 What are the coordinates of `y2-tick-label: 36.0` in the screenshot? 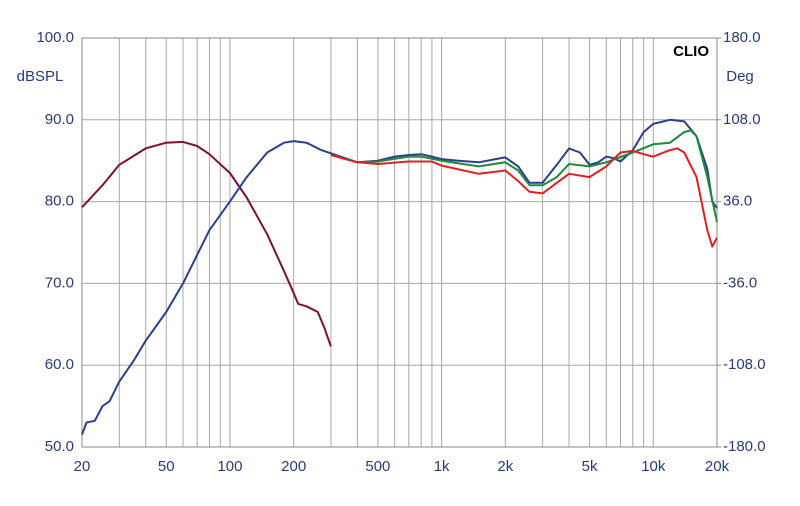 It's located at (737, 201).